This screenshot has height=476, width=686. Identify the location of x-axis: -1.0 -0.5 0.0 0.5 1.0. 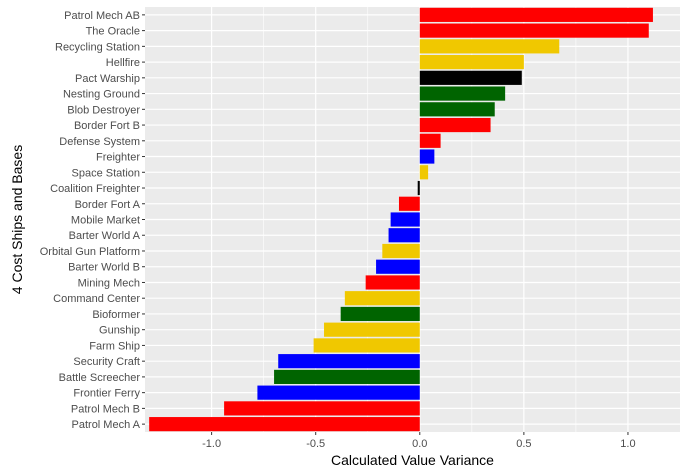
(419, 441).